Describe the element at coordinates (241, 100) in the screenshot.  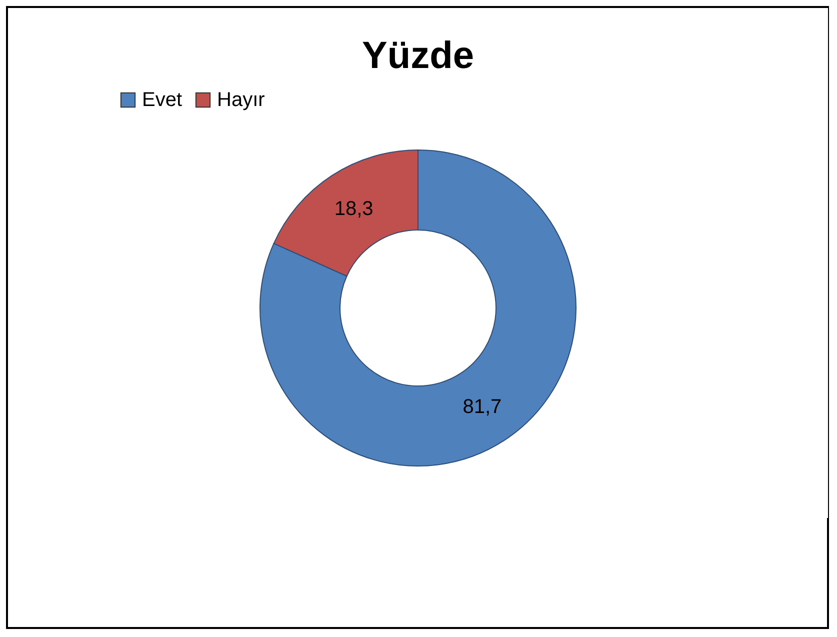
I see `legend-label: Hayır` at that location.